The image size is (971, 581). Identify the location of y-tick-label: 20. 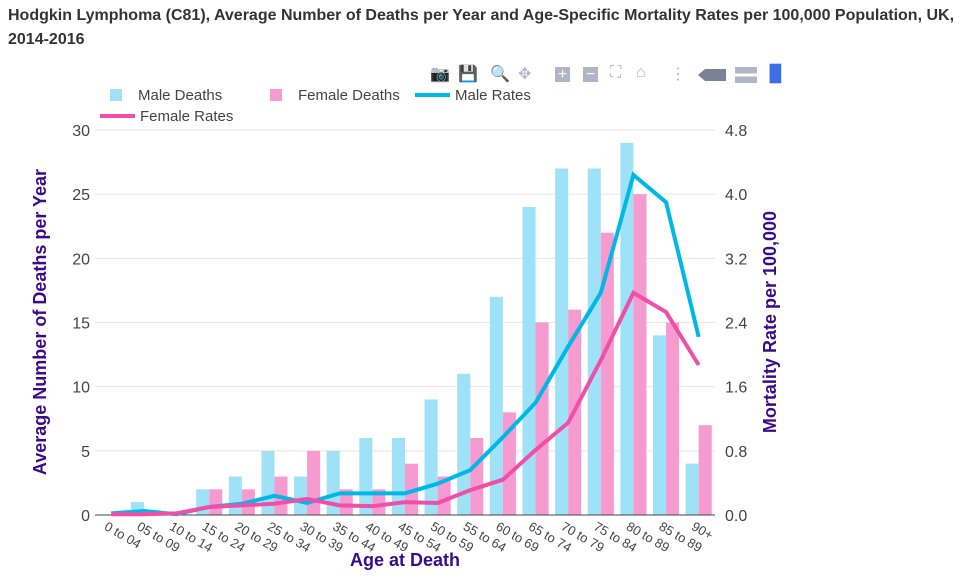
(81, 259).